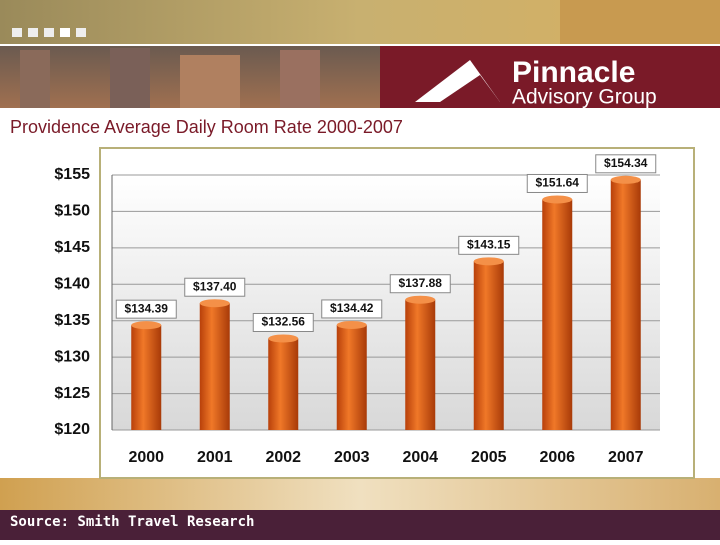 This screenshot has width=720, height=545. What do you see at coordinates (626, 457) in the screenshot?
I see `x-tick-label: 2007` at bounding box center [626, 457].